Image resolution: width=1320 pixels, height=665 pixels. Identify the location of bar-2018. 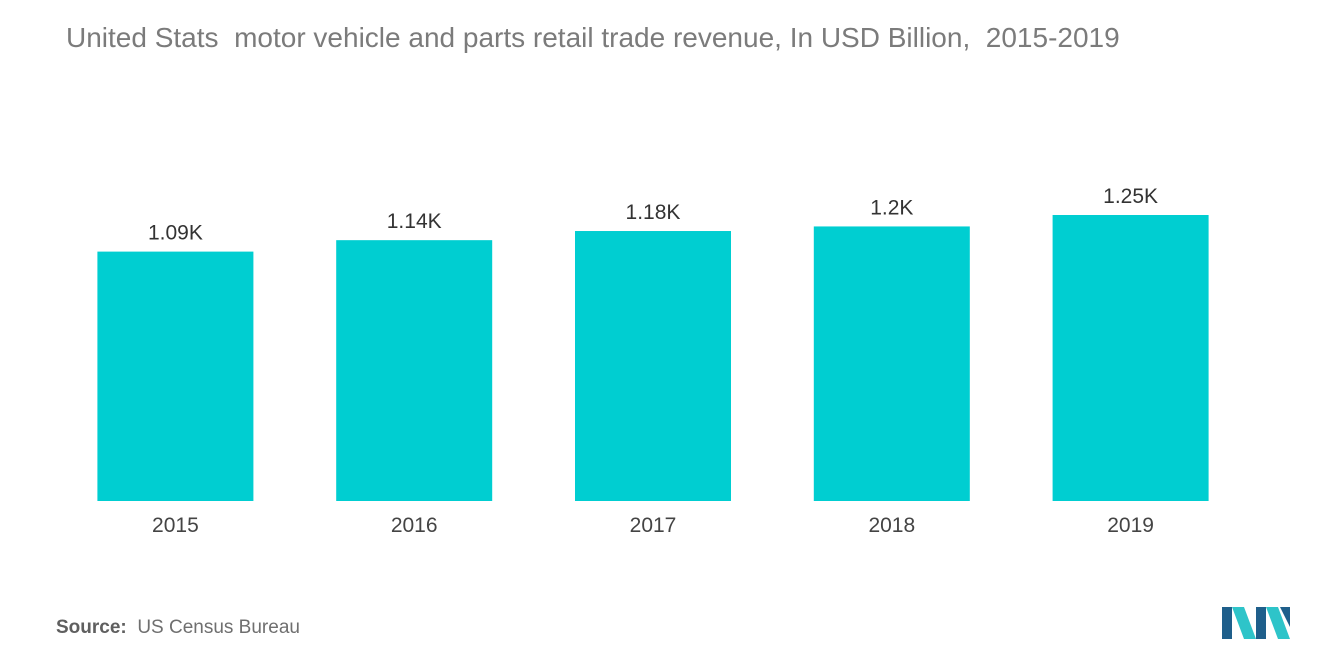
(891, 363).